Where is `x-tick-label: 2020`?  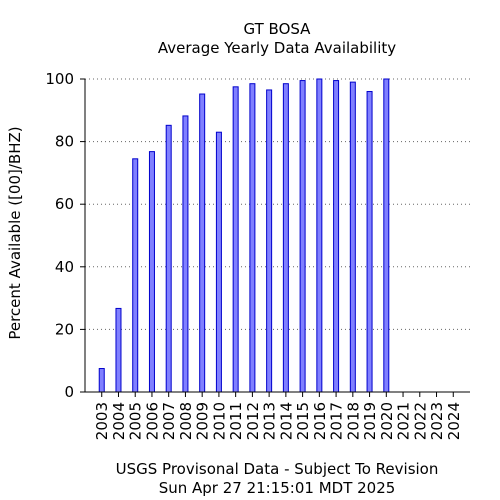 x-tick-label: 2020 is located at coordinates (387, 421).